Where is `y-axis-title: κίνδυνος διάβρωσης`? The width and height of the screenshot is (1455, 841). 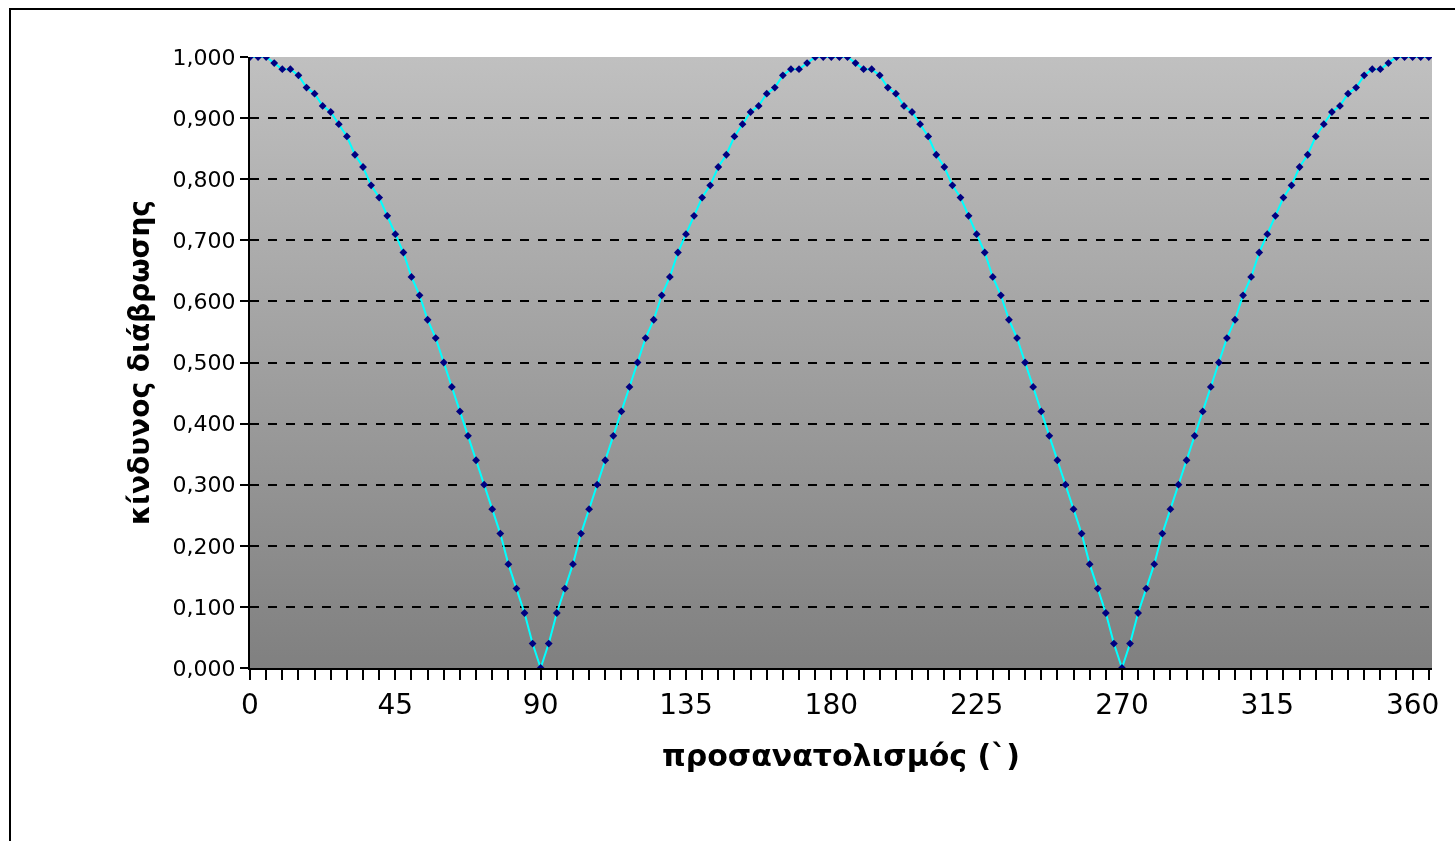 y-axis-title: κίνδυνος διάβρωσης is located at coordinates (139, 362).